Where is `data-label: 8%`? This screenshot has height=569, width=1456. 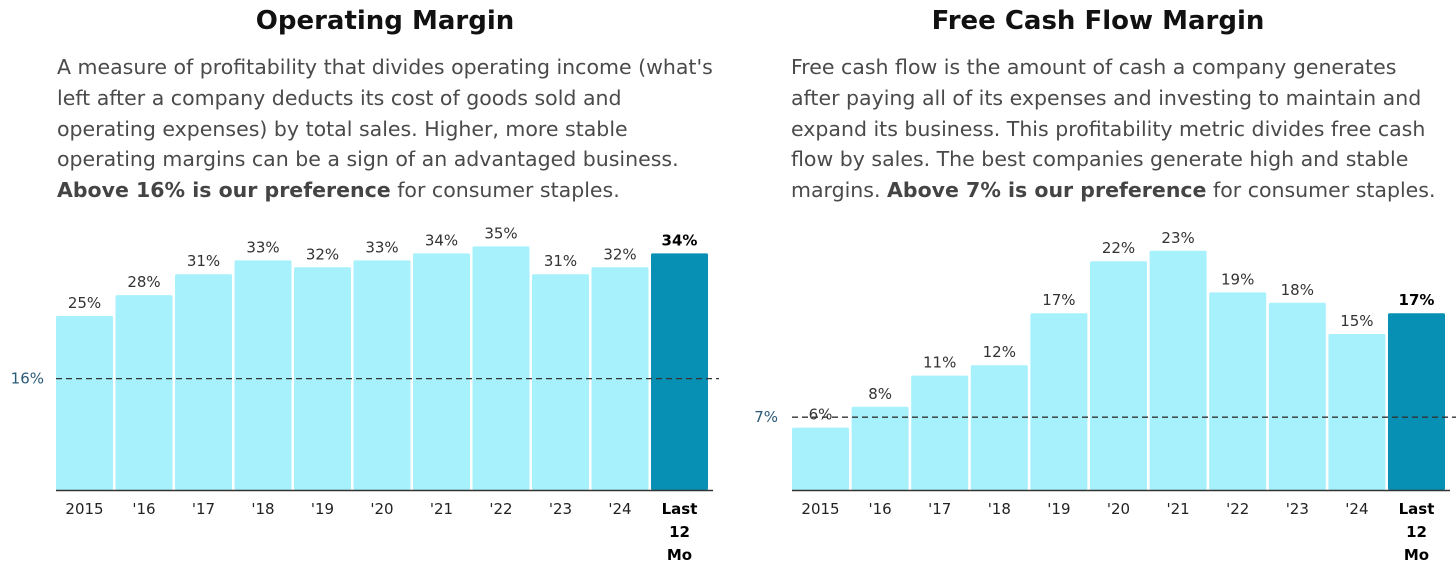 data-label: 8% is located at coordinates (880, 394).